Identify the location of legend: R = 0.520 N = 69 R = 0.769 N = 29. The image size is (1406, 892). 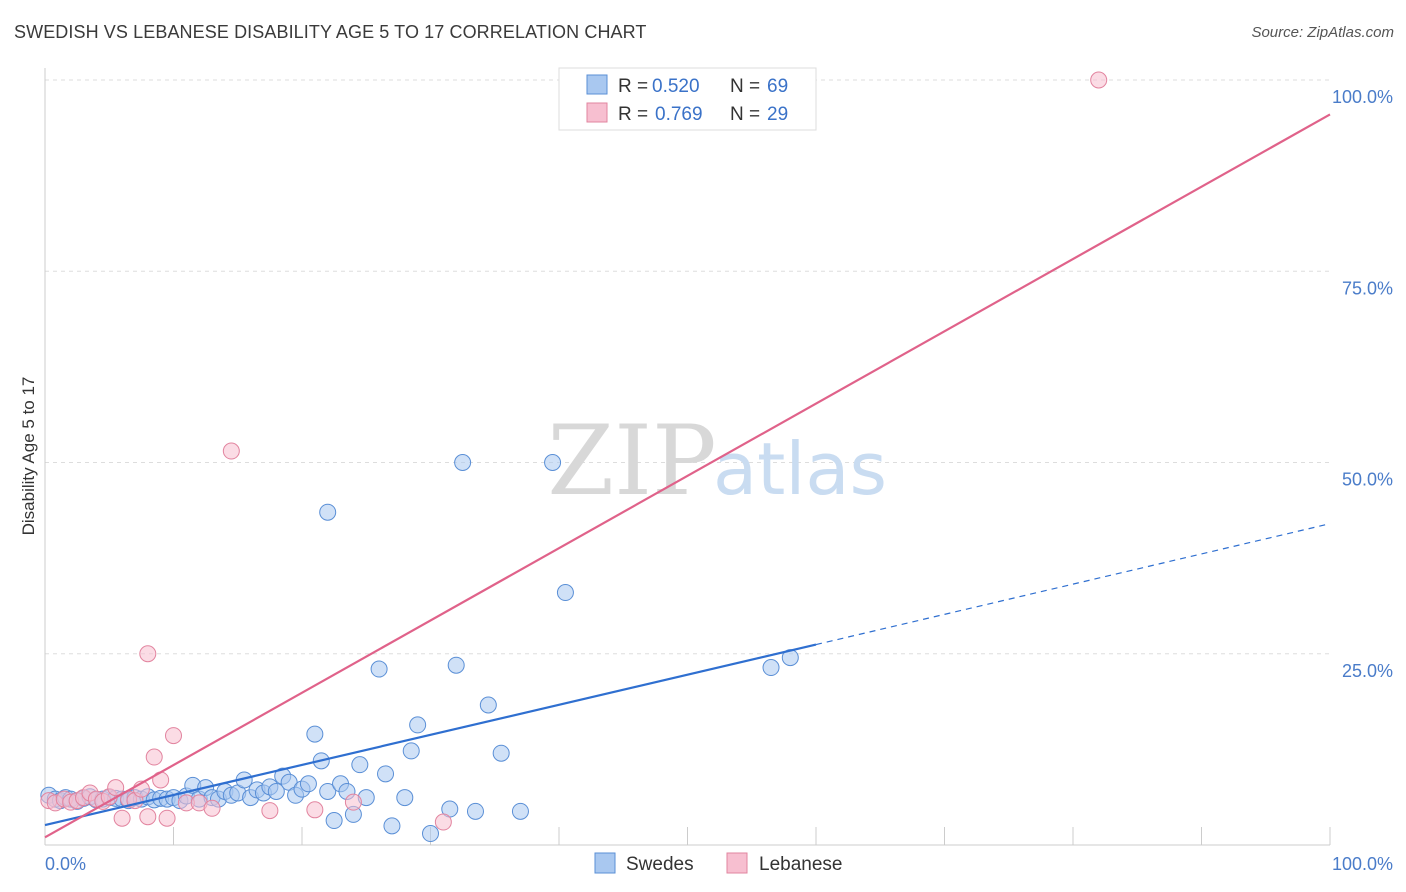
(687, 99).